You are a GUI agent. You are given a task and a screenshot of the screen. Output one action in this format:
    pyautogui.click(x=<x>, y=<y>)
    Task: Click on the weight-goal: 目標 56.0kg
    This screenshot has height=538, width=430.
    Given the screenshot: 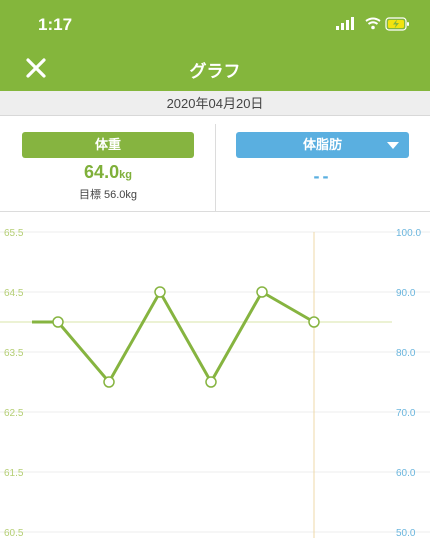 What is the action you would take?
    pyautogui.click(x=108, y=195)
    